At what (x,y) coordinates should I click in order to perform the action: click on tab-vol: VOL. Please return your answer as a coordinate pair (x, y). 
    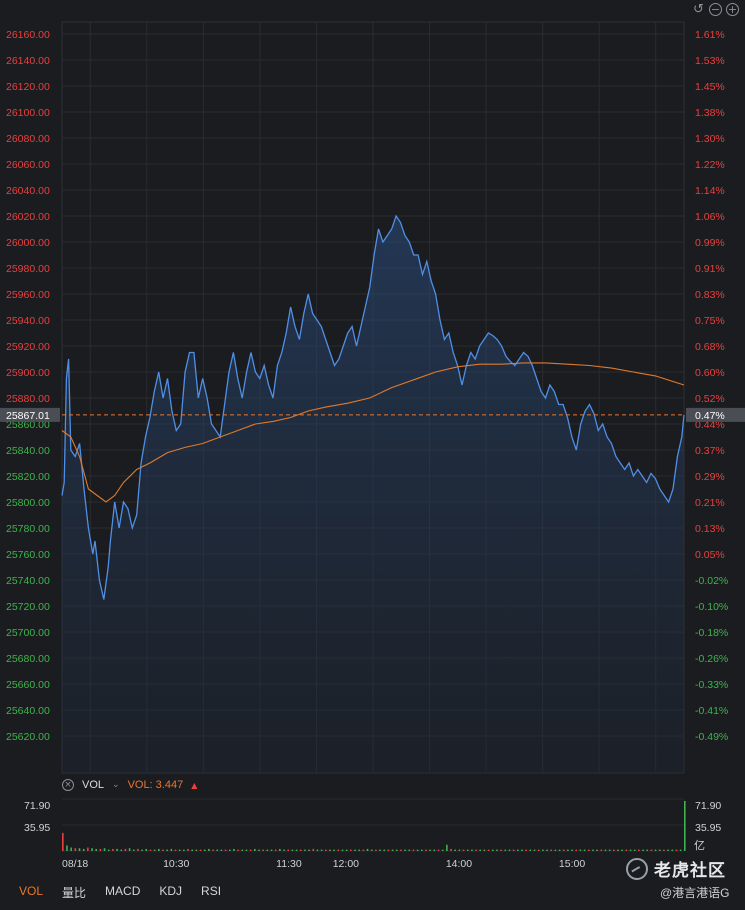
    Looking at the image, I should click on (31, 891).